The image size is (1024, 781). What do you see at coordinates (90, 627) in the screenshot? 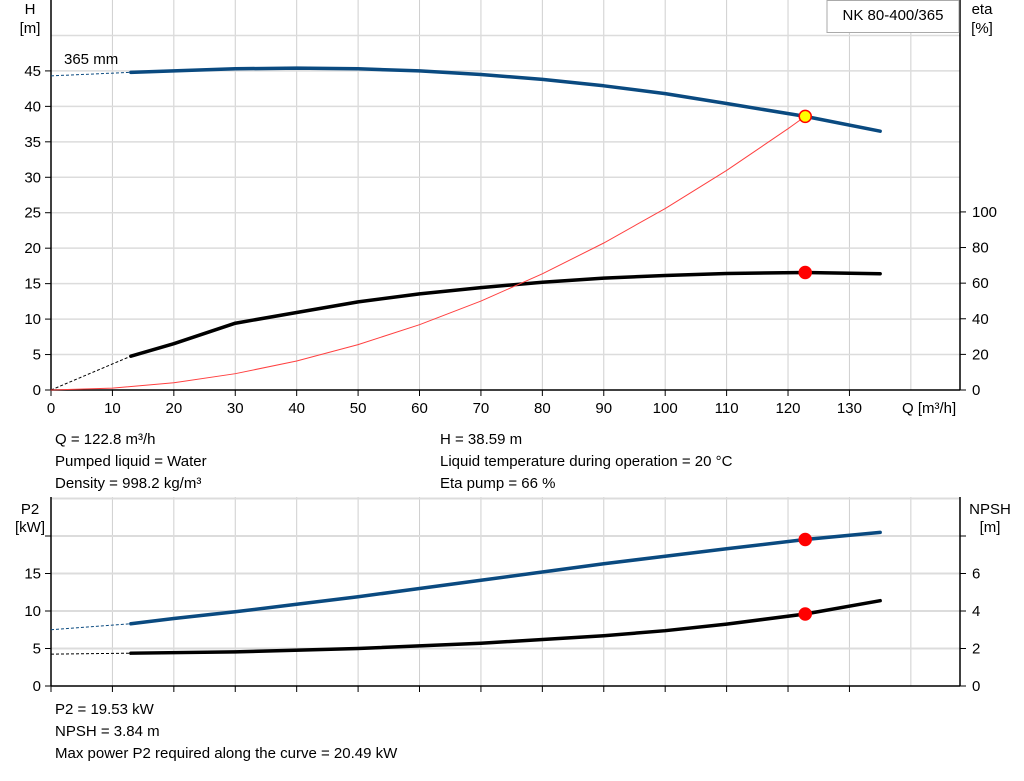
I see `series-power-p2-extrapolated` at bounding box center [90, 627].